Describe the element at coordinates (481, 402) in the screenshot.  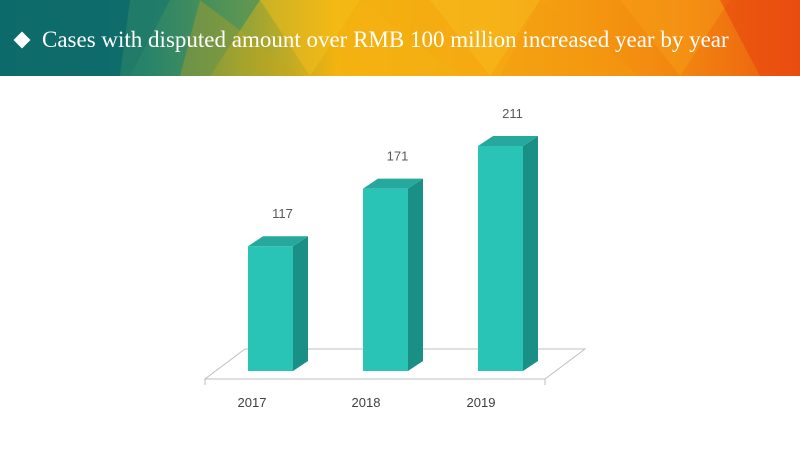
I see `x-tick-label: 2019` at that location.